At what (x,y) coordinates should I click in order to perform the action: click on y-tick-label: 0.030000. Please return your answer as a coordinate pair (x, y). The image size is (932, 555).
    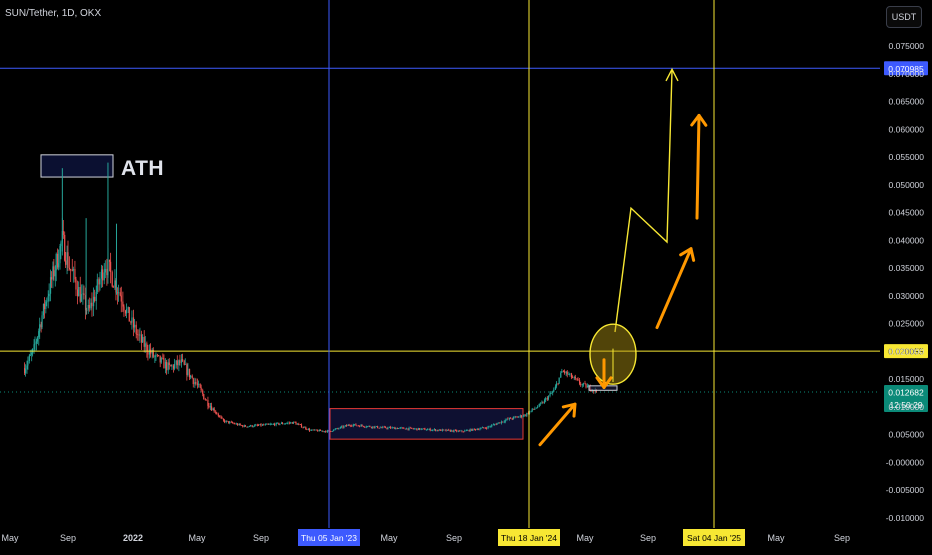
    Looking at the image, I should click on (907, 296).